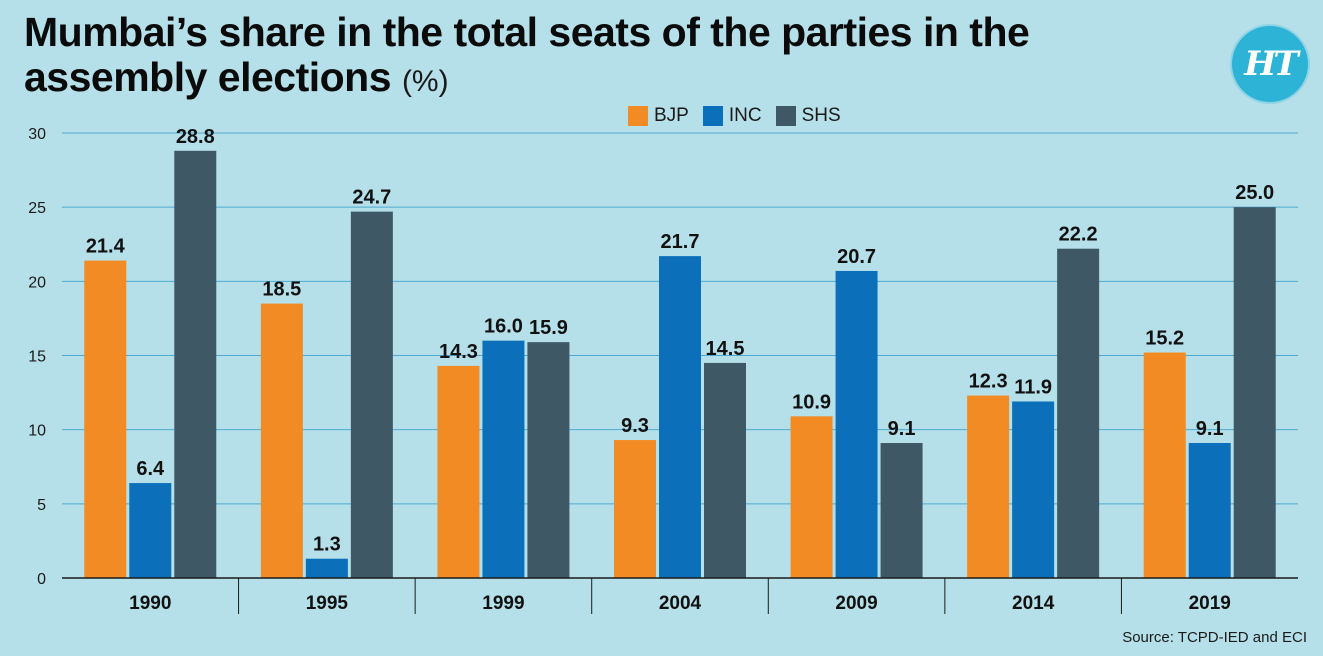 This screenshot has height=656, width=1323. What do you see at coordinates (150, 603) in the screenshot?
I see `x-tick-label: 1990` at bounding box center [150, 603].